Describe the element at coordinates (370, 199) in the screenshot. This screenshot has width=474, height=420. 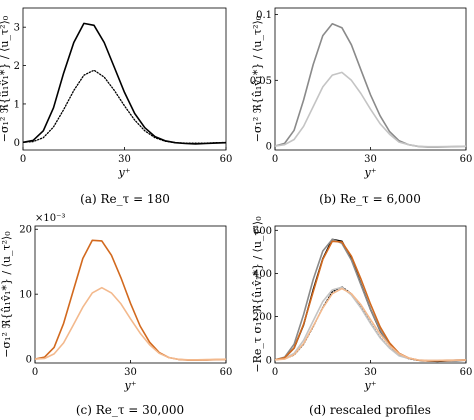
I see `panel-caption: (b) Re_τ = 6,000` at that location.